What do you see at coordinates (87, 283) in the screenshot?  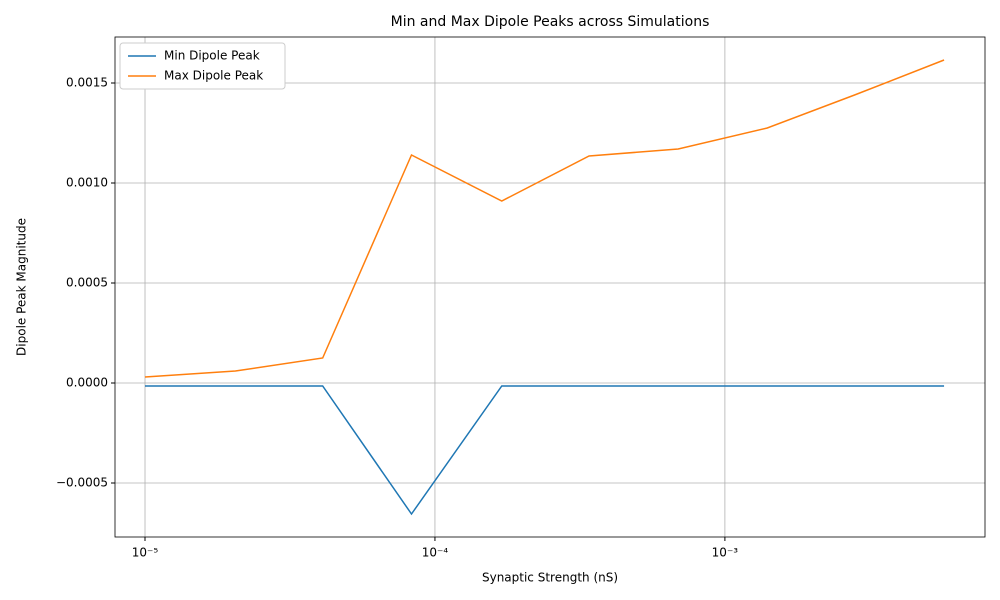 I see `y-tick-label: 0.0005` at bounding box center [87, 283].